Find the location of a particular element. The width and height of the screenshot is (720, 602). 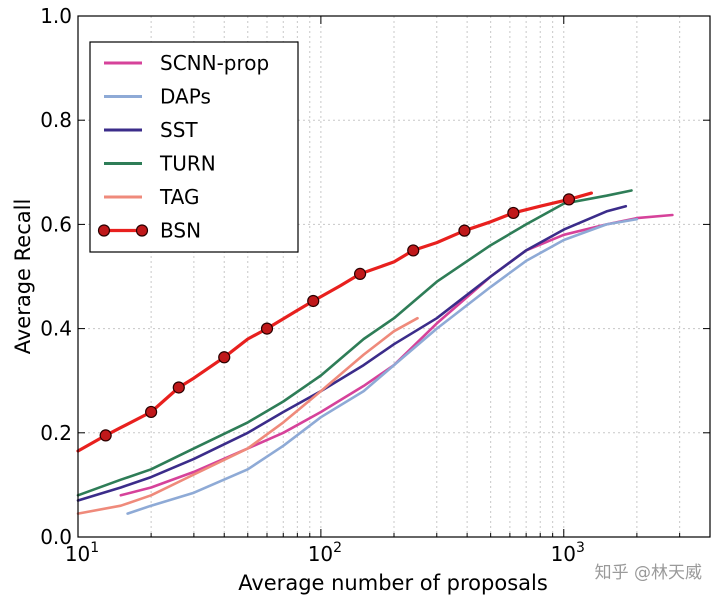

legend-label: SST is located at coordinates (179, 130).